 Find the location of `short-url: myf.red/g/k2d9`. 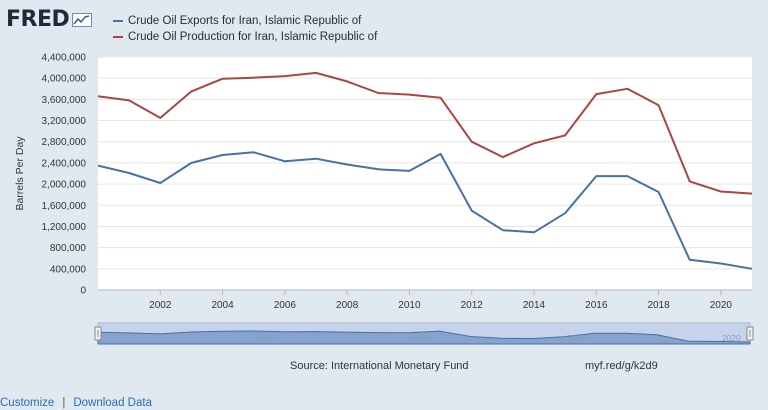

short-url: myf.red/g/k2d9 is located at coordinates (621, 366).